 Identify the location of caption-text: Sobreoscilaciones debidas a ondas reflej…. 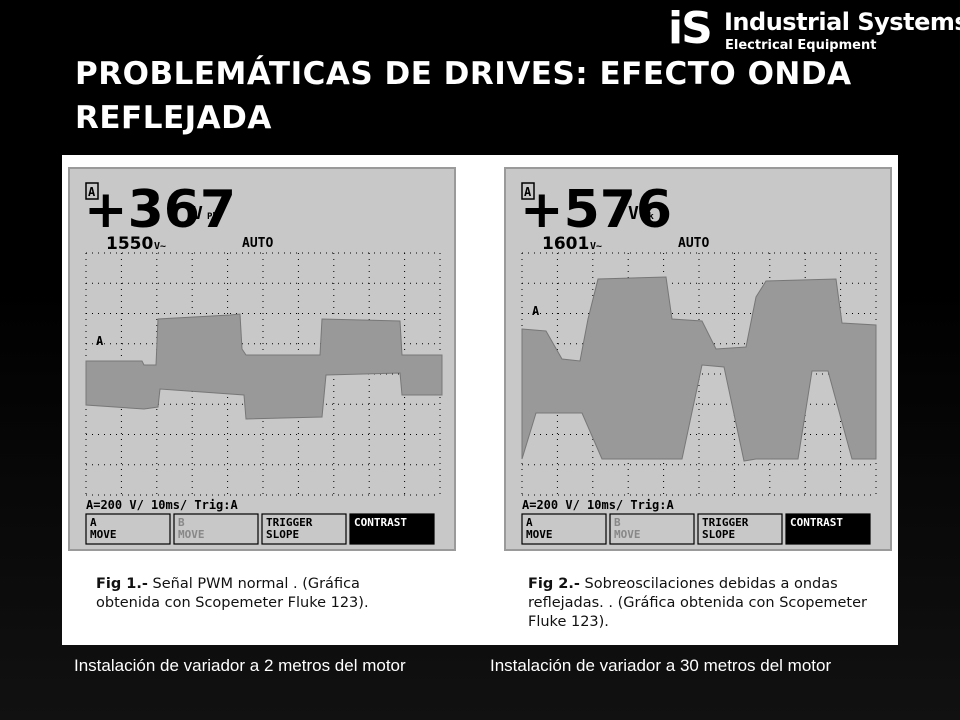
(697, 603).